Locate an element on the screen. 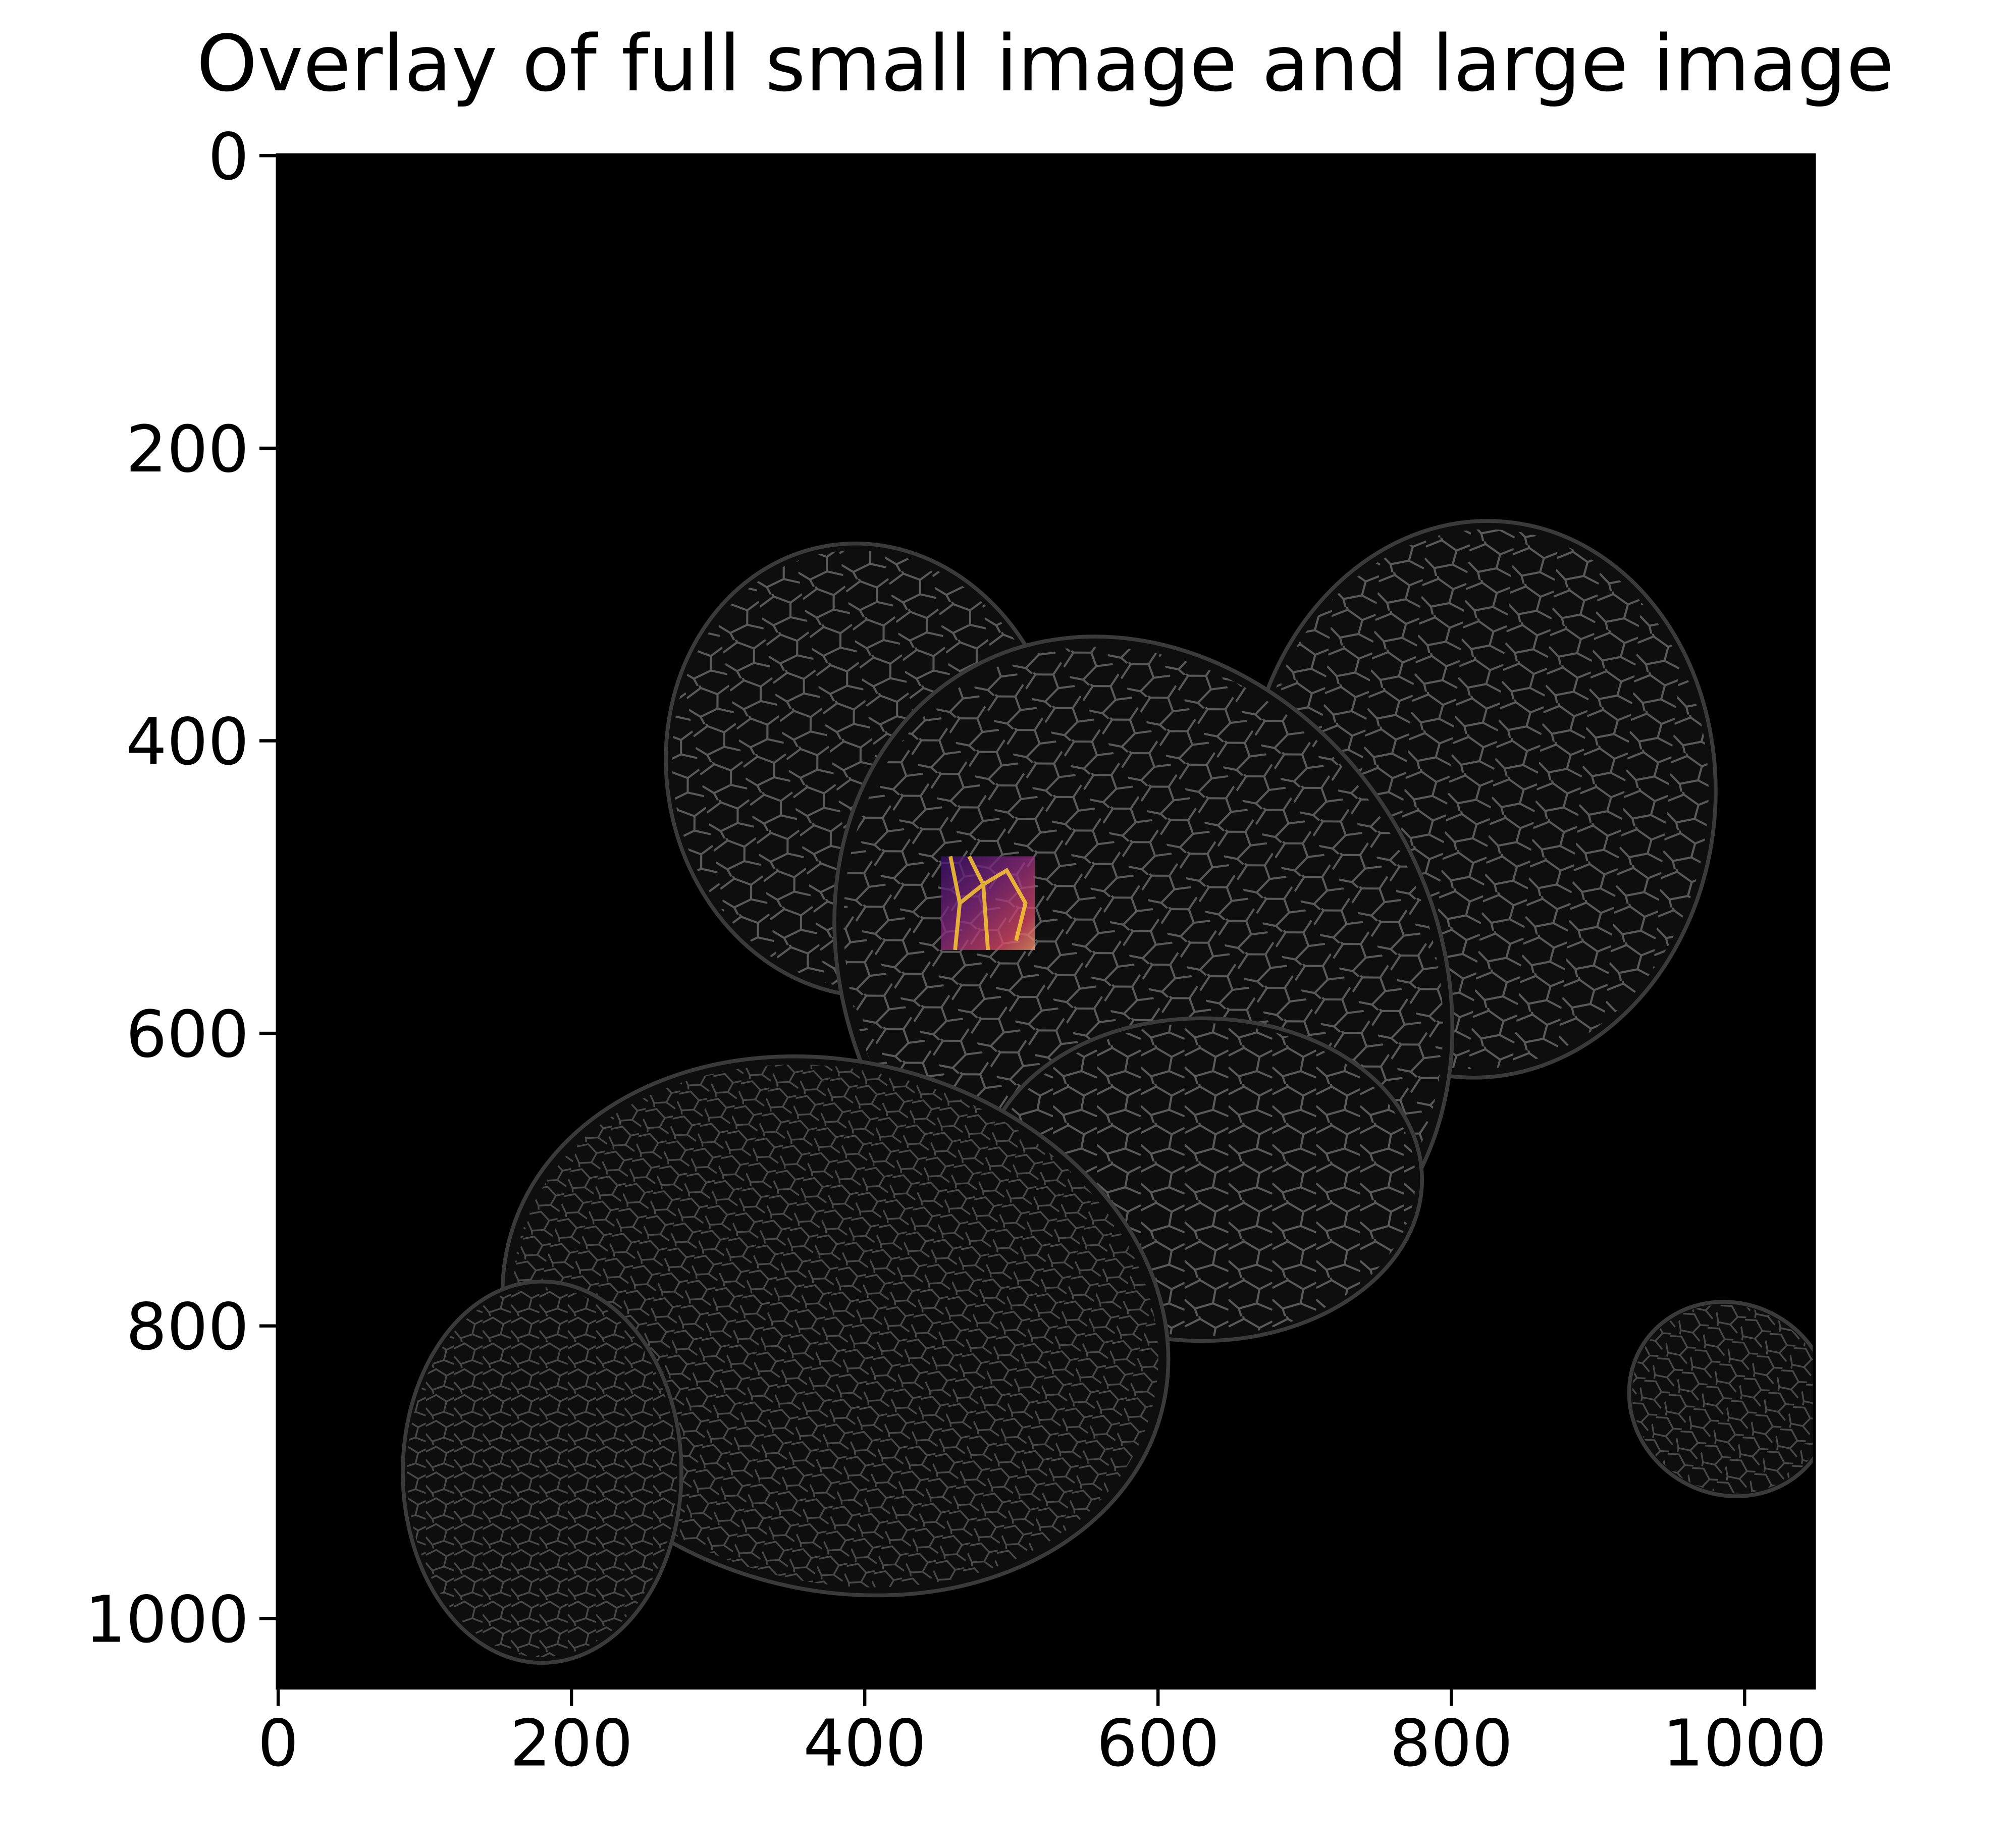 Image resolution: width=2013 pixels, height=1848 pixels. x-tick-label: 1000 is located at coordinates (1745, 1743).